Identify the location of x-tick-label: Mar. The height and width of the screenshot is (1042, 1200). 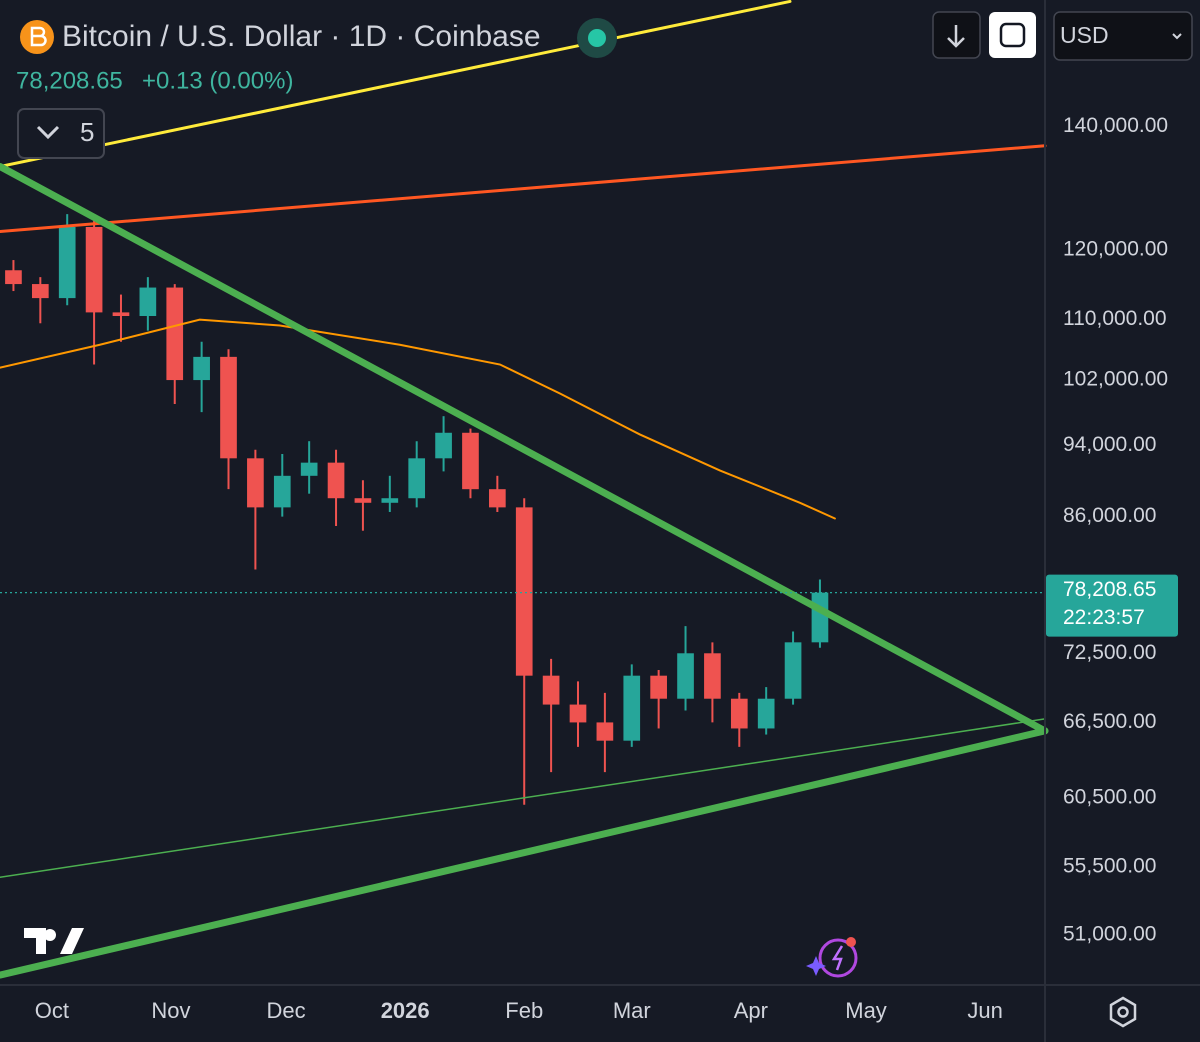
(632, 1010).